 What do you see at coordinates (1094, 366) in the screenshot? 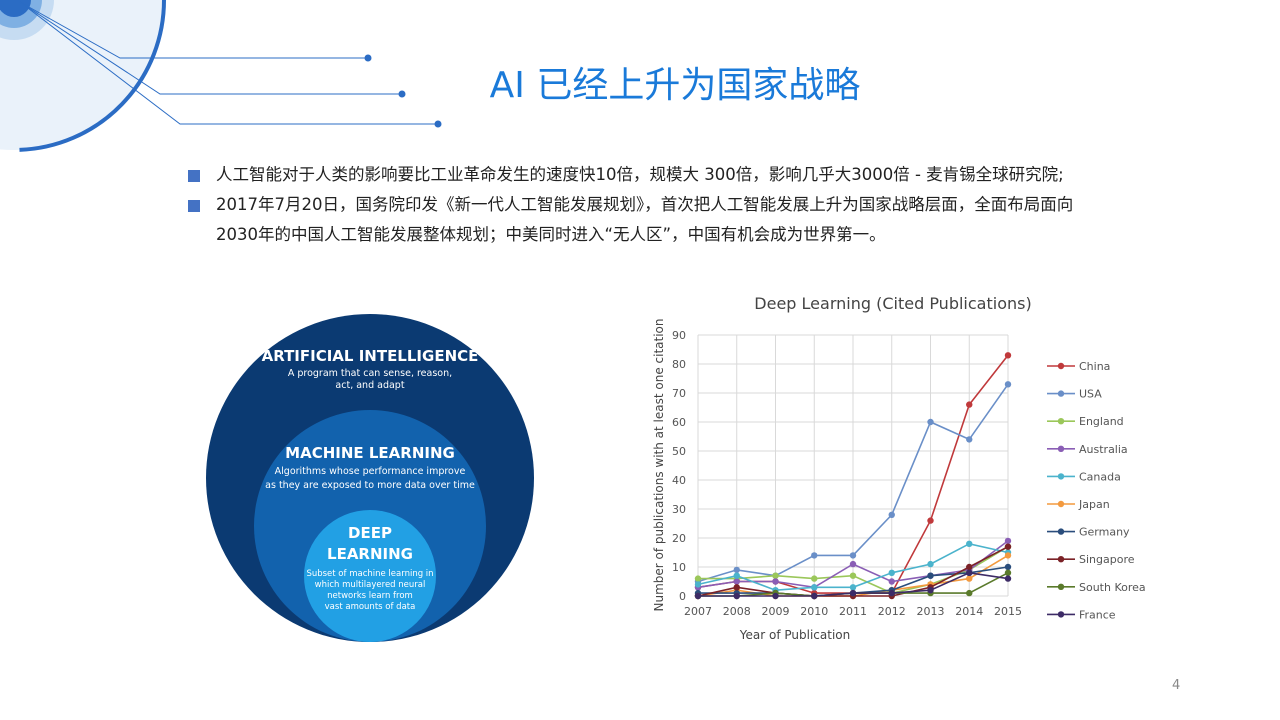
I see `legend-label: China` at bounding box center [1094, 366].